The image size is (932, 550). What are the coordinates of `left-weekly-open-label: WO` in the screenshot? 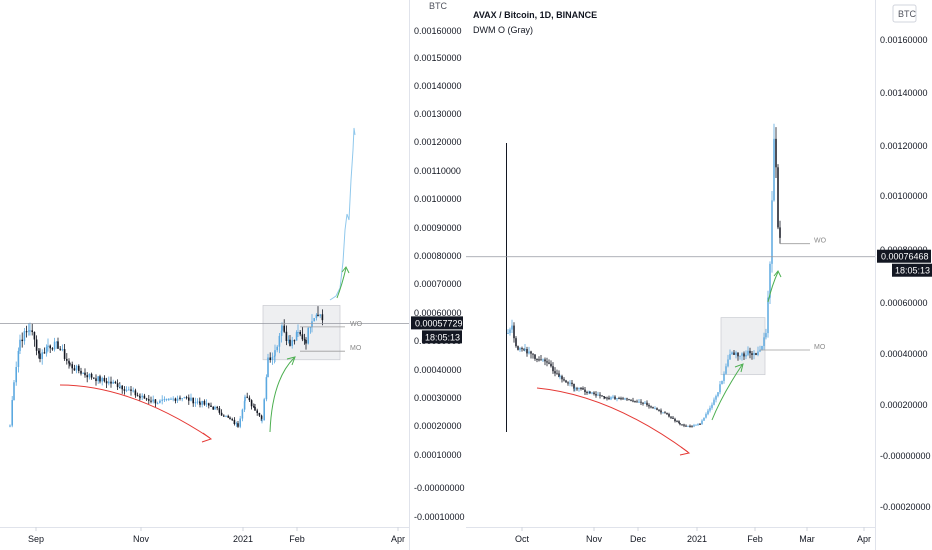 It's located at (356, 324).